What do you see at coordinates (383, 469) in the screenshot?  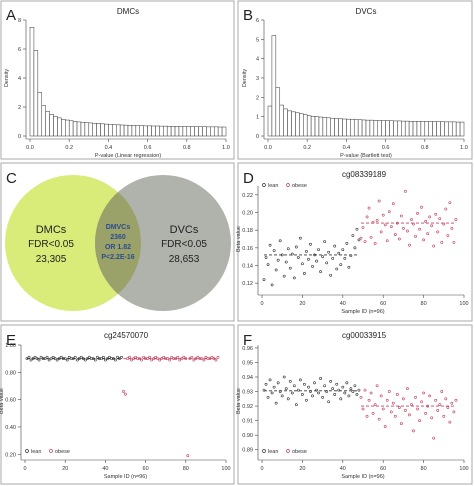 I see `x-tick-label: 60` at bounding box center [383, 469].